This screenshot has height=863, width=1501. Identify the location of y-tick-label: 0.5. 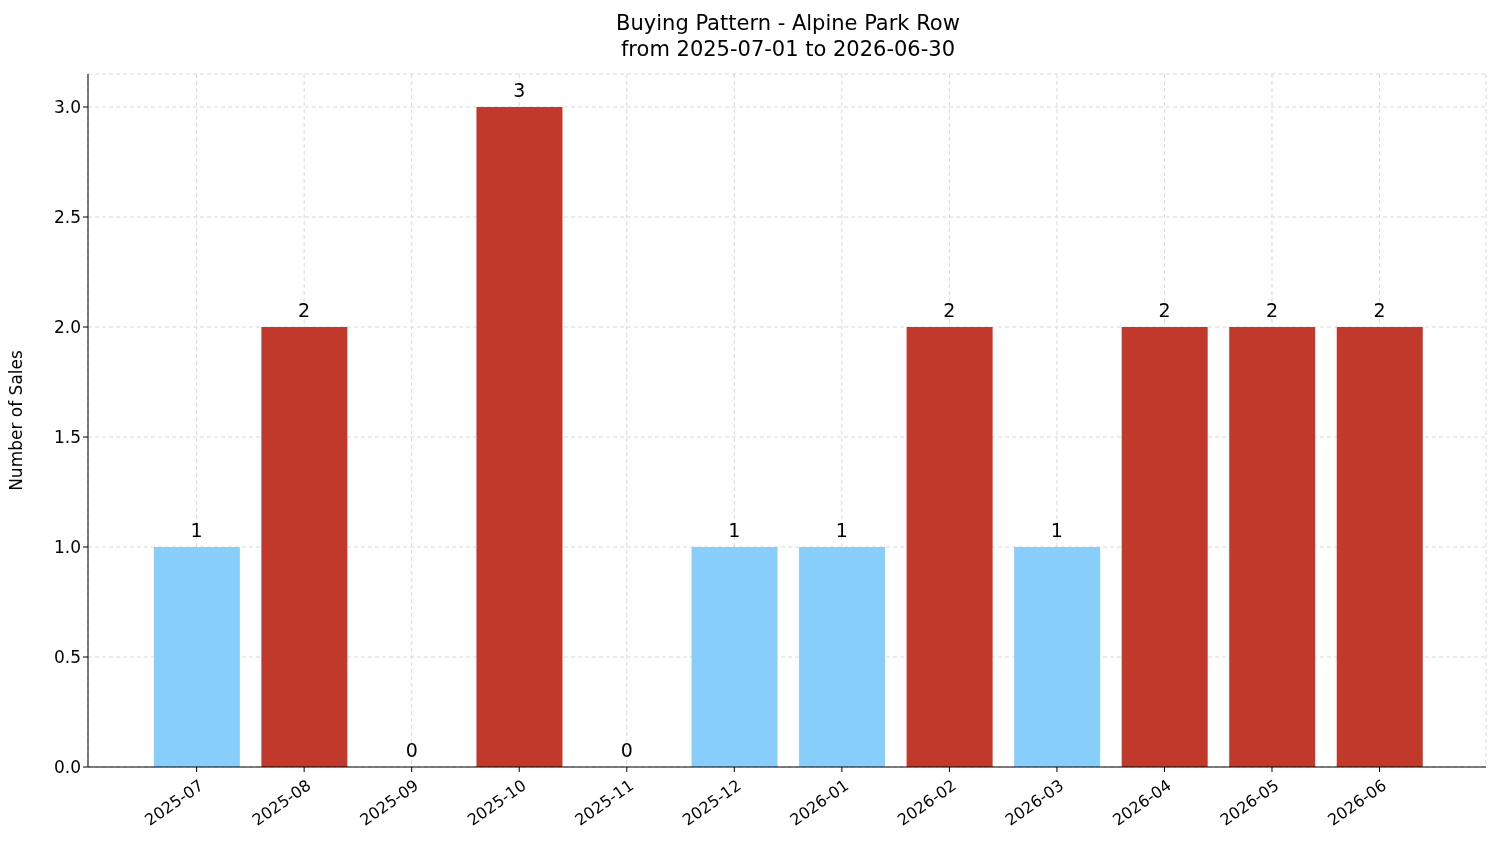
(67, 657).